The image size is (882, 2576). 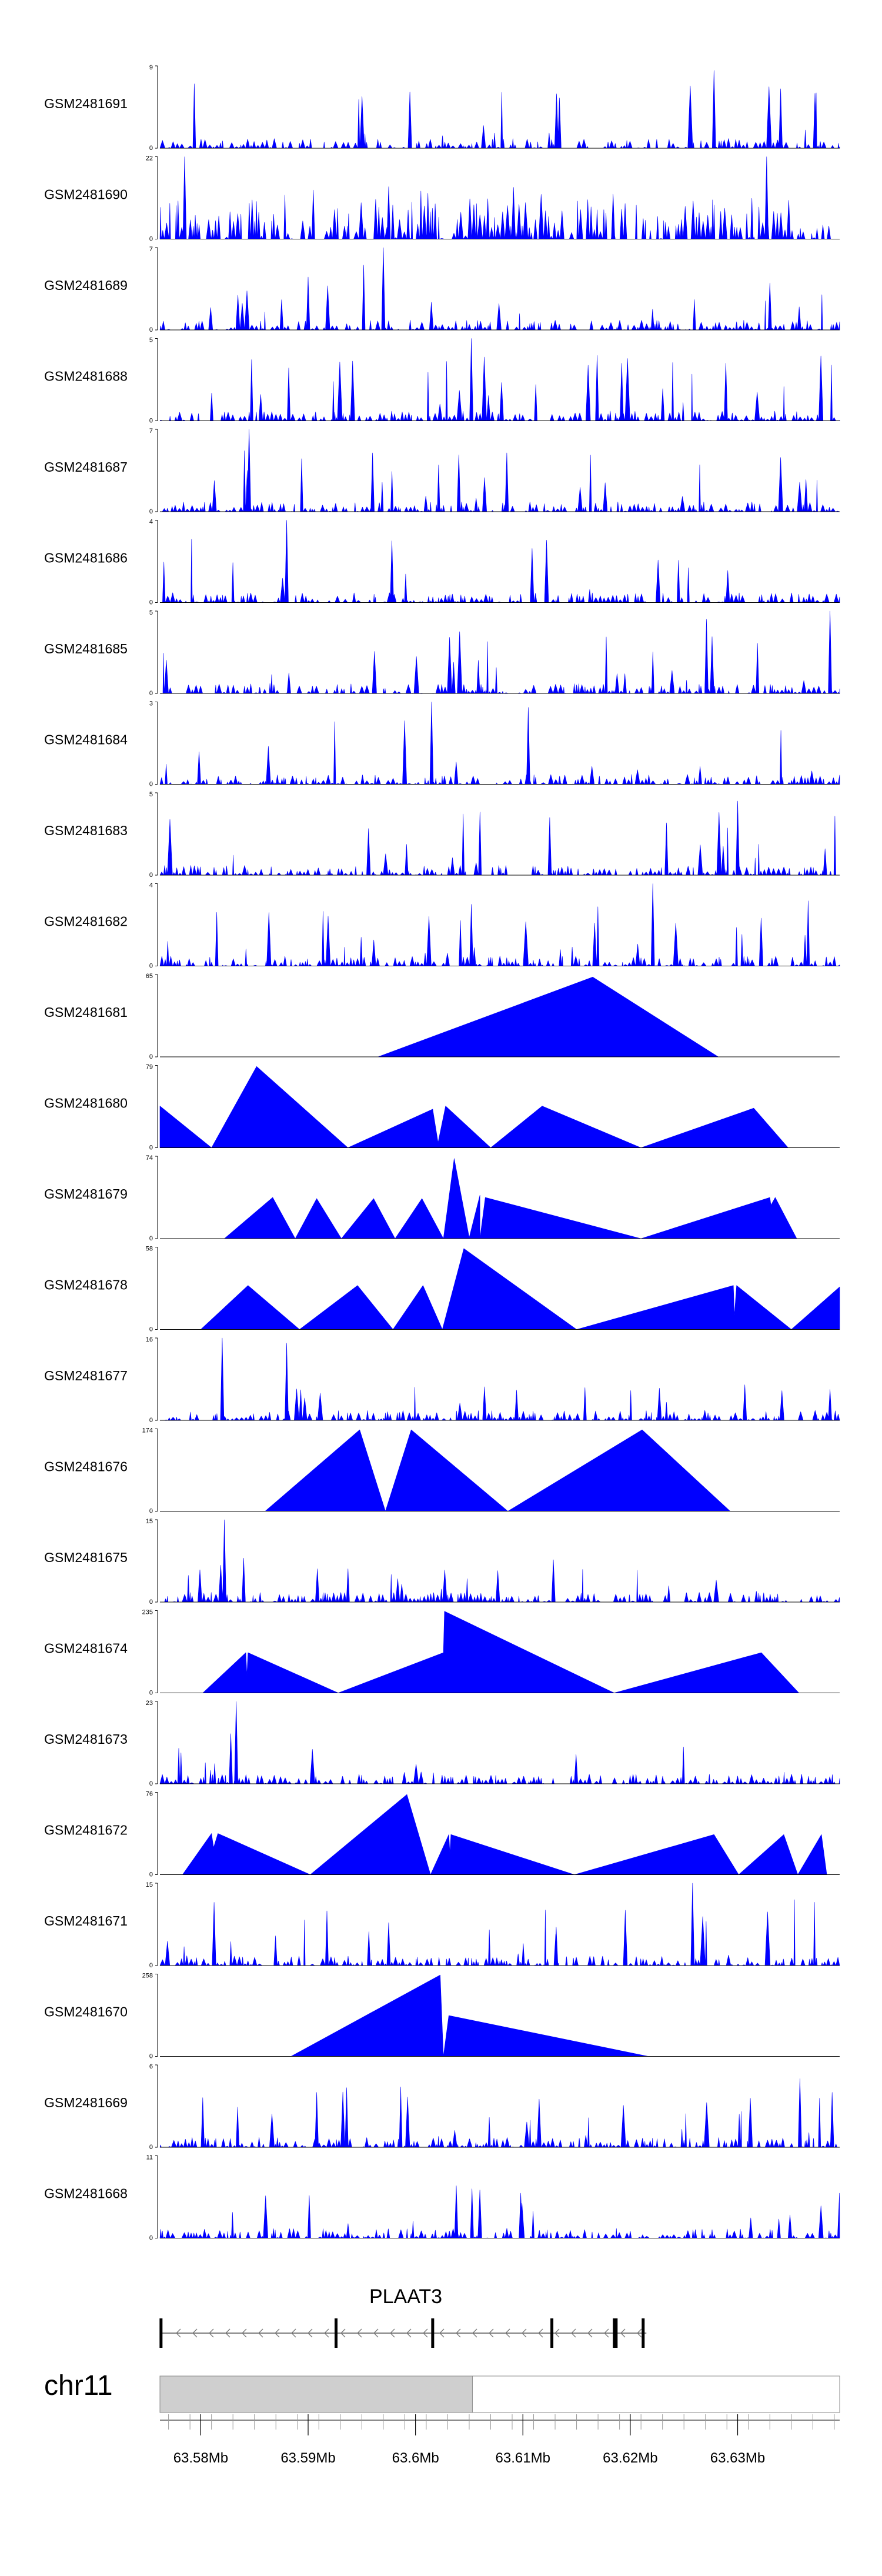 I want to click on track-ymax-label: 235, so click(x=147, y=1612).